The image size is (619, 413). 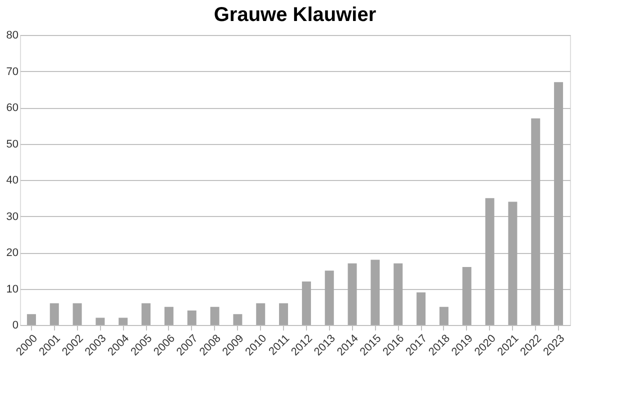 What do you see at coordinates (12, 253) in the screenshot?
I see `y-tick-label: 20` at bounding box center [12, 253].